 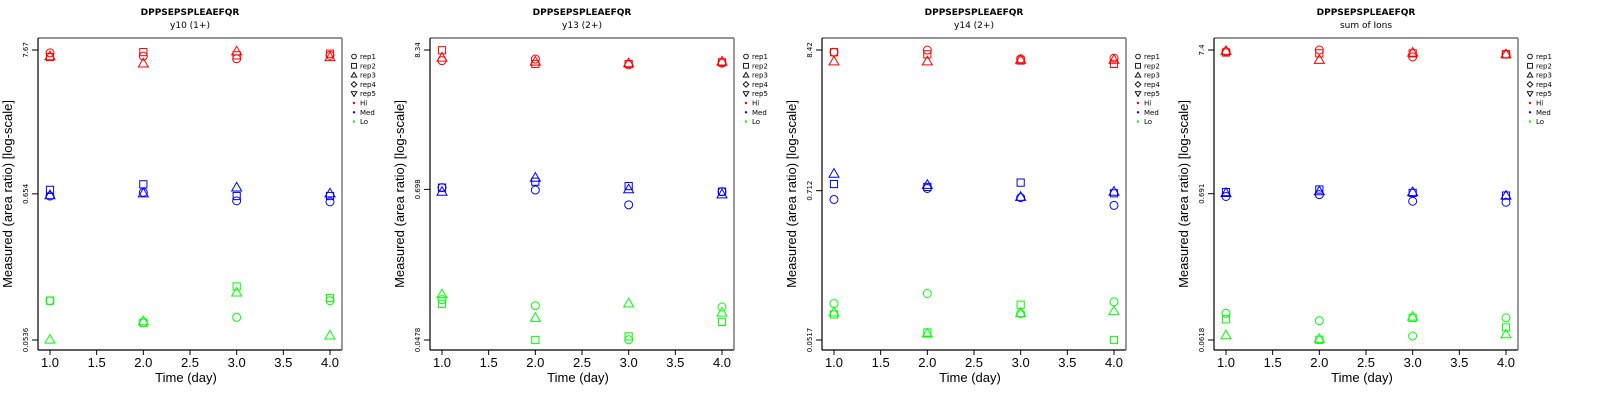 I want to click on legend-item-rep3: rep3, so click(x=363, y=75).